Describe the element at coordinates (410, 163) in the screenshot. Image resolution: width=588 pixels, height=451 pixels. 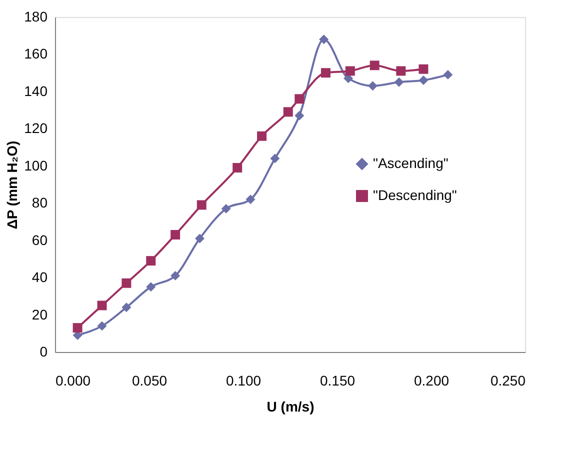
I see `legend-label: "Ascending"` at that location.